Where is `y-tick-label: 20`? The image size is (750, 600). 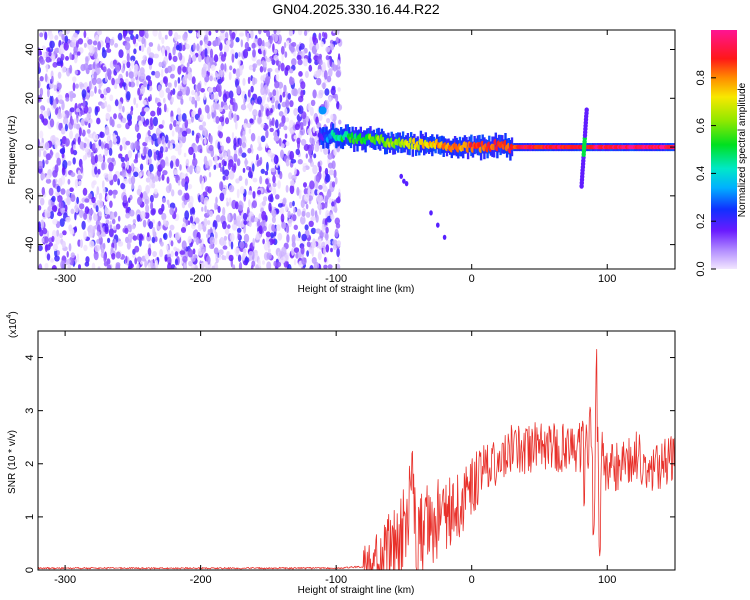
y-tick-label: 20 is located at coordinates (30, 98).